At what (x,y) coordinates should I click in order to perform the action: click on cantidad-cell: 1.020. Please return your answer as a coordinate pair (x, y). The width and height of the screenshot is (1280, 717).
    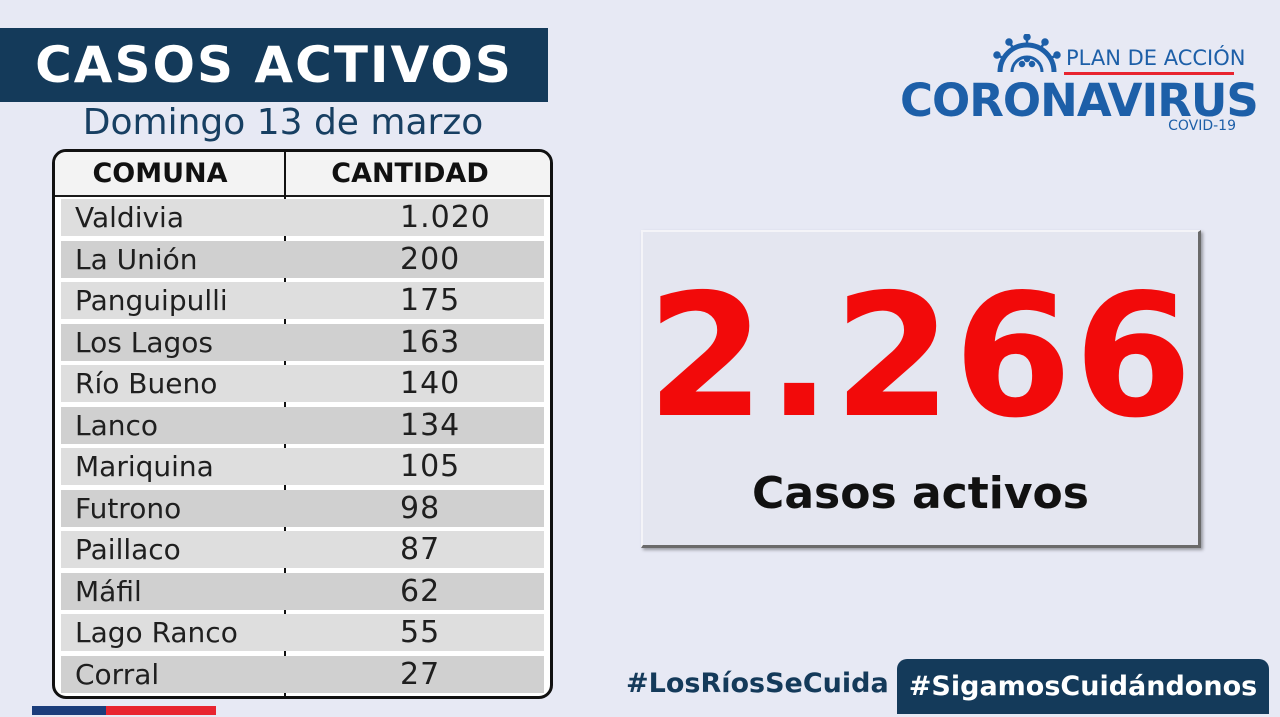
    Looking at the image, I should click on (445, 217).